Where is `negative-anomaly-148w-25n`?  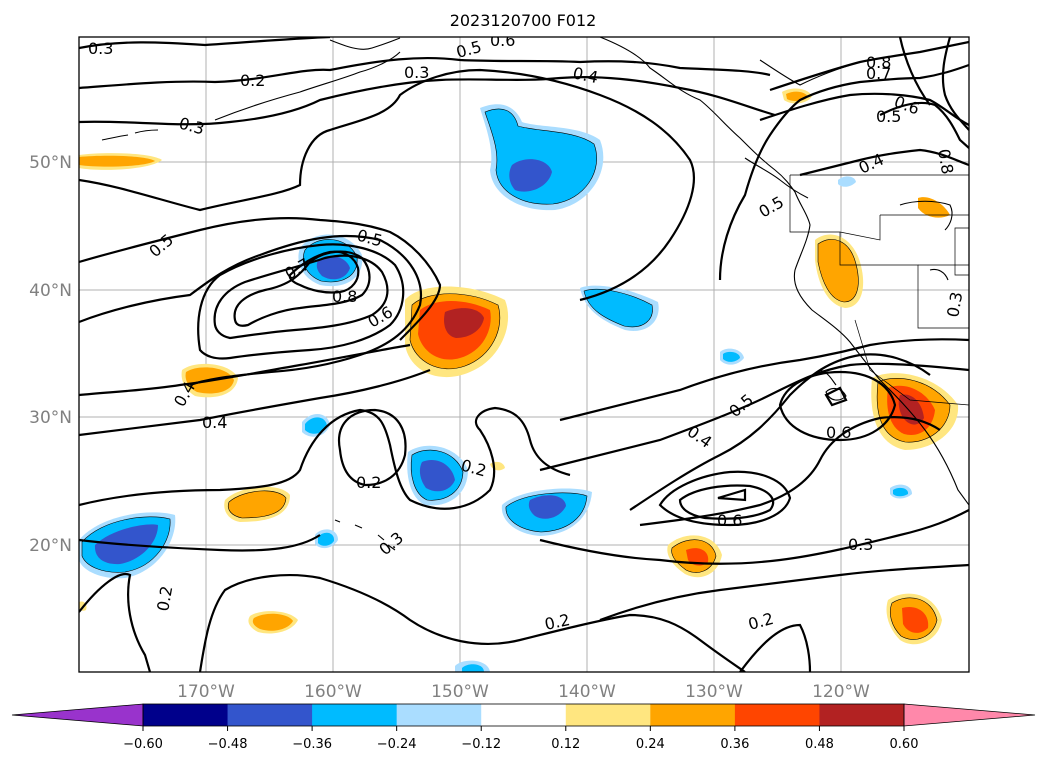
negative-anomaly-148w-25n is located at coordinates (437, 475).